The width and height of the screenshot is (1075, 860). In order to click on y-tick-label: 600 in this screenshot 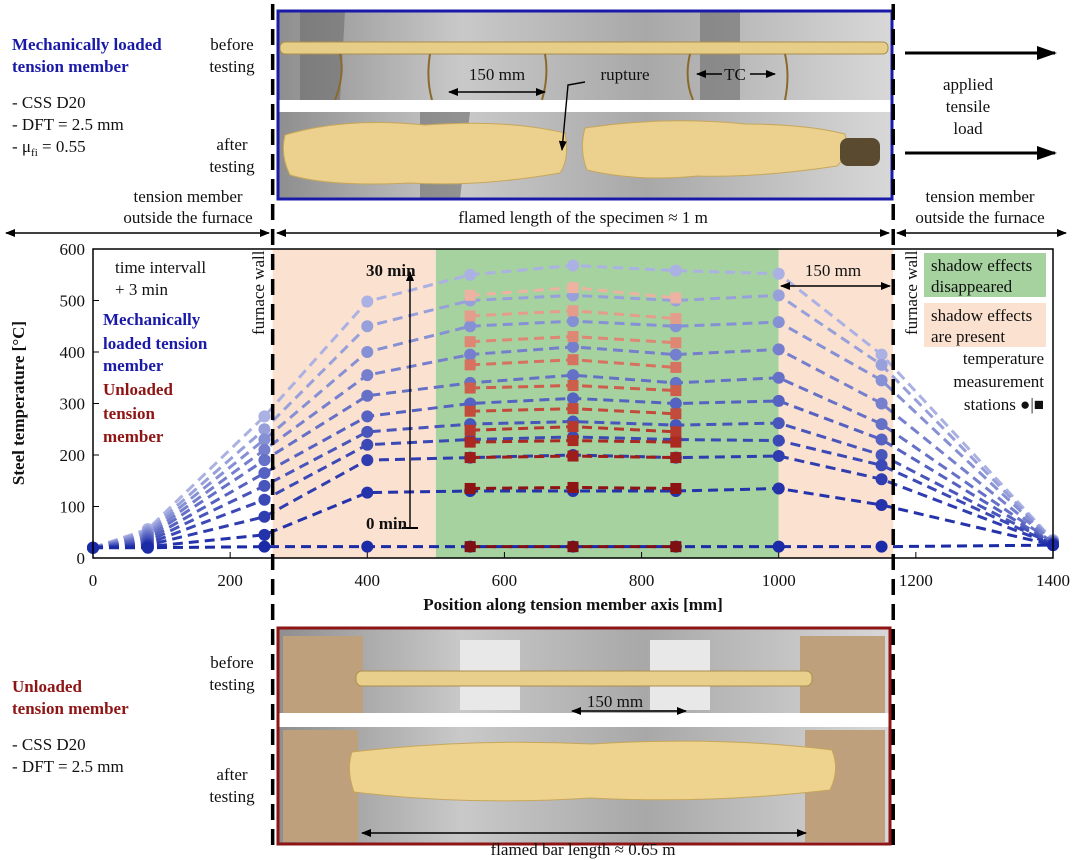, I will do `click(73, 249)`.